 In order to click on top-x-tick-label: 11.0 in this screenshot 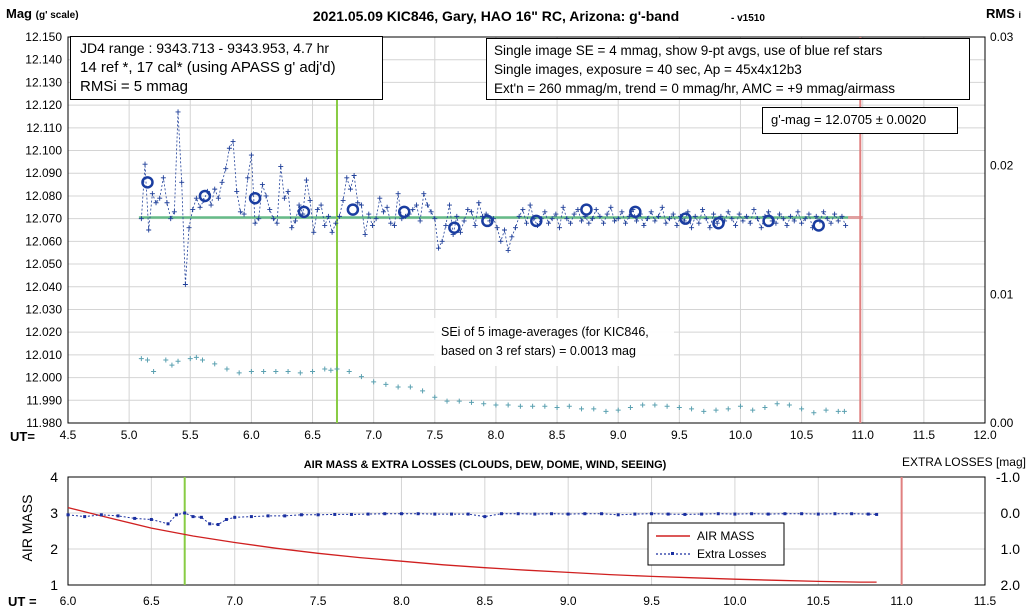, I will do `click(862, 435)`.